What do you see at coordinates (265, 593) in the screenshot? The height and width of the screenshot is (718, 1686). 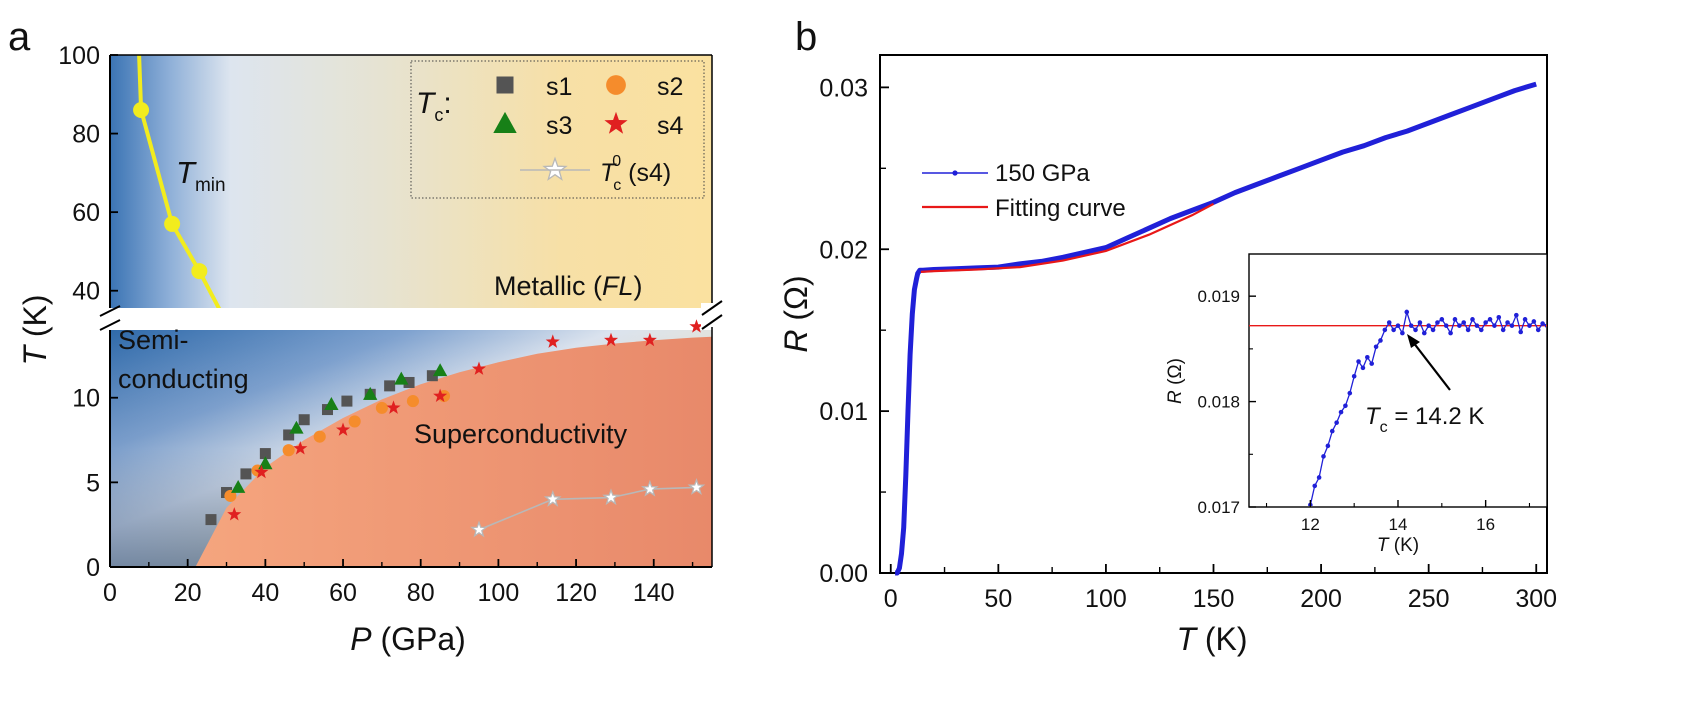 I see `x-tick-label-a: 40` at bounding box center [265, 593].